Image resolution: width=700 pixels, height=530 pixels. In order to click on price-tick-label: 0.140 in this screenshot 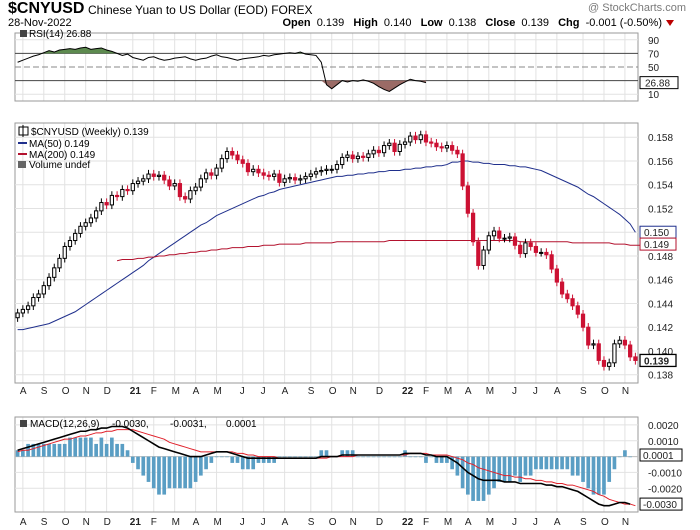, I will do `click(660, 352)`.